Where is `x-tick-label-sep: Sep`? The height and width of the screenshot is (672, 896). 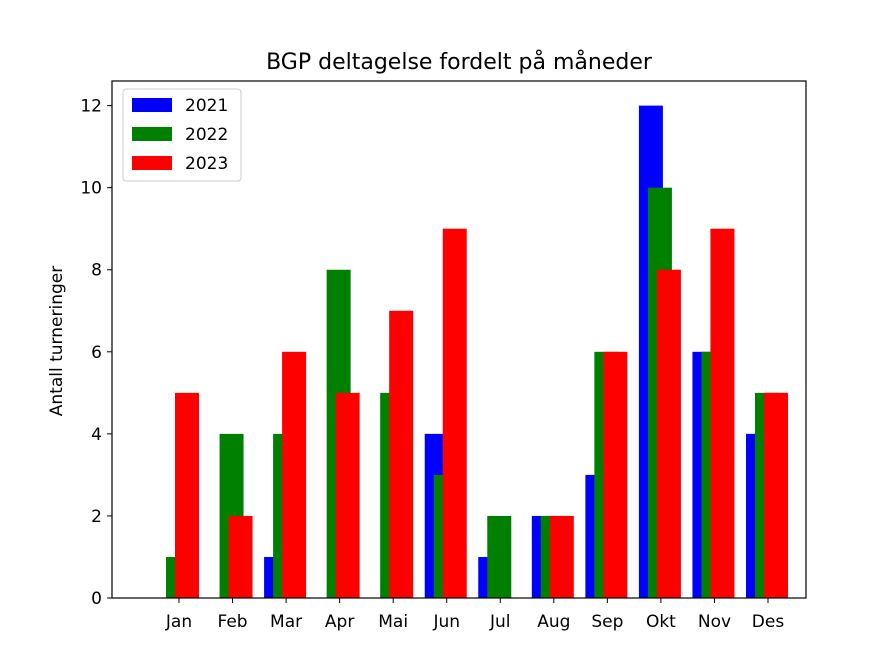 x-tick-label-sep: Sep is located at coordinates (607, 622).